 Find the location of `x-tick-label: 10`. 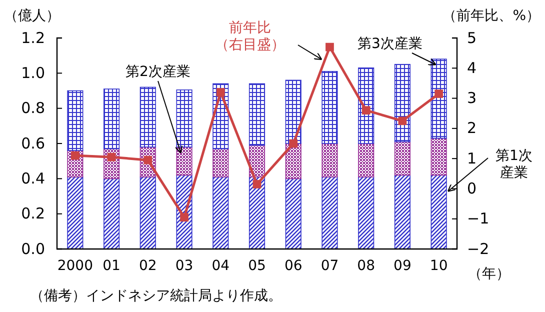

x-tick-label: 10 is located at coordinates (439, 266).